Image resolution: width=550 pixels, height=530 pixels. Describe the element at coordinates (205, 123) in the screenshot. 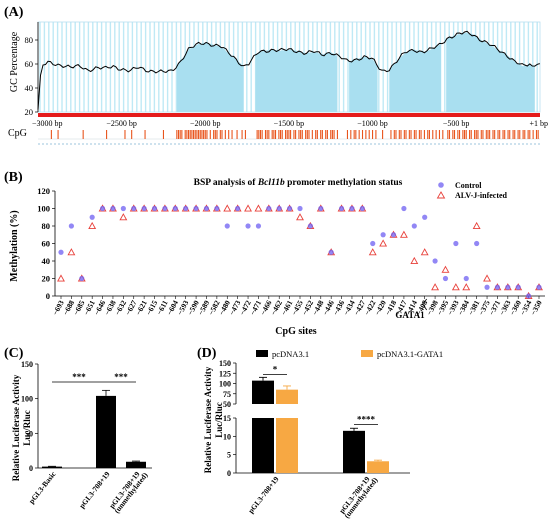

I see `gc-x-tick-label: −2000 bp` at that location.